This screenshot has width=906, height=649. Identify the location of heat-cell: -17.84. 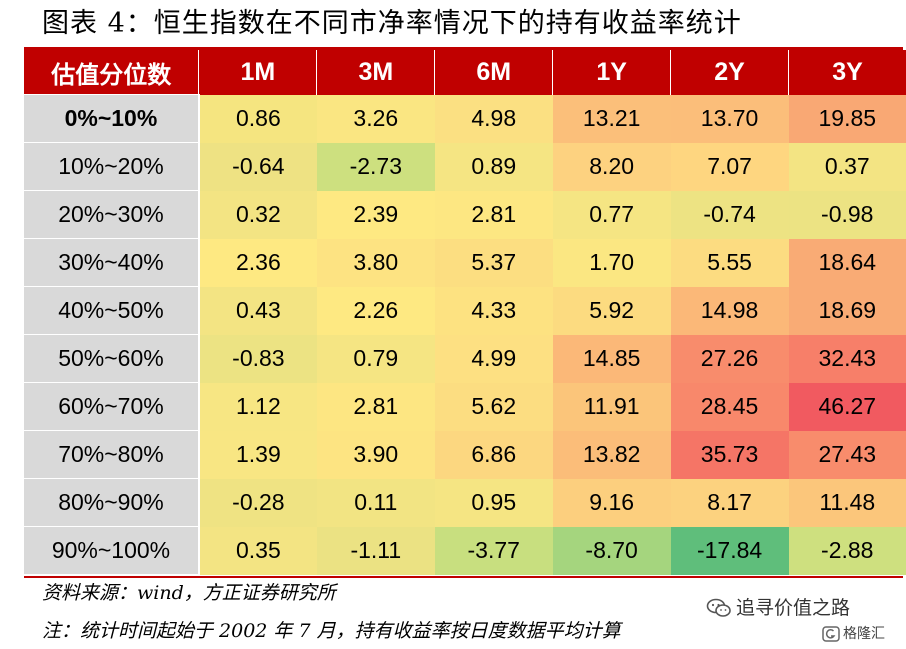
(729, 550).